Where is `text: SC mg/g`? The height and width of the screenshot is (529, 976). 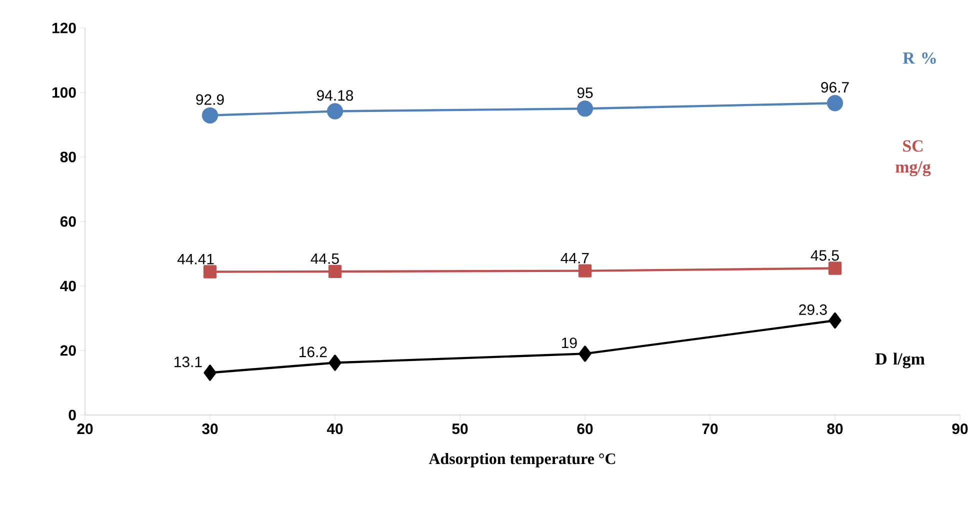
text: SC mg/g is located at coordinates (913, 158).